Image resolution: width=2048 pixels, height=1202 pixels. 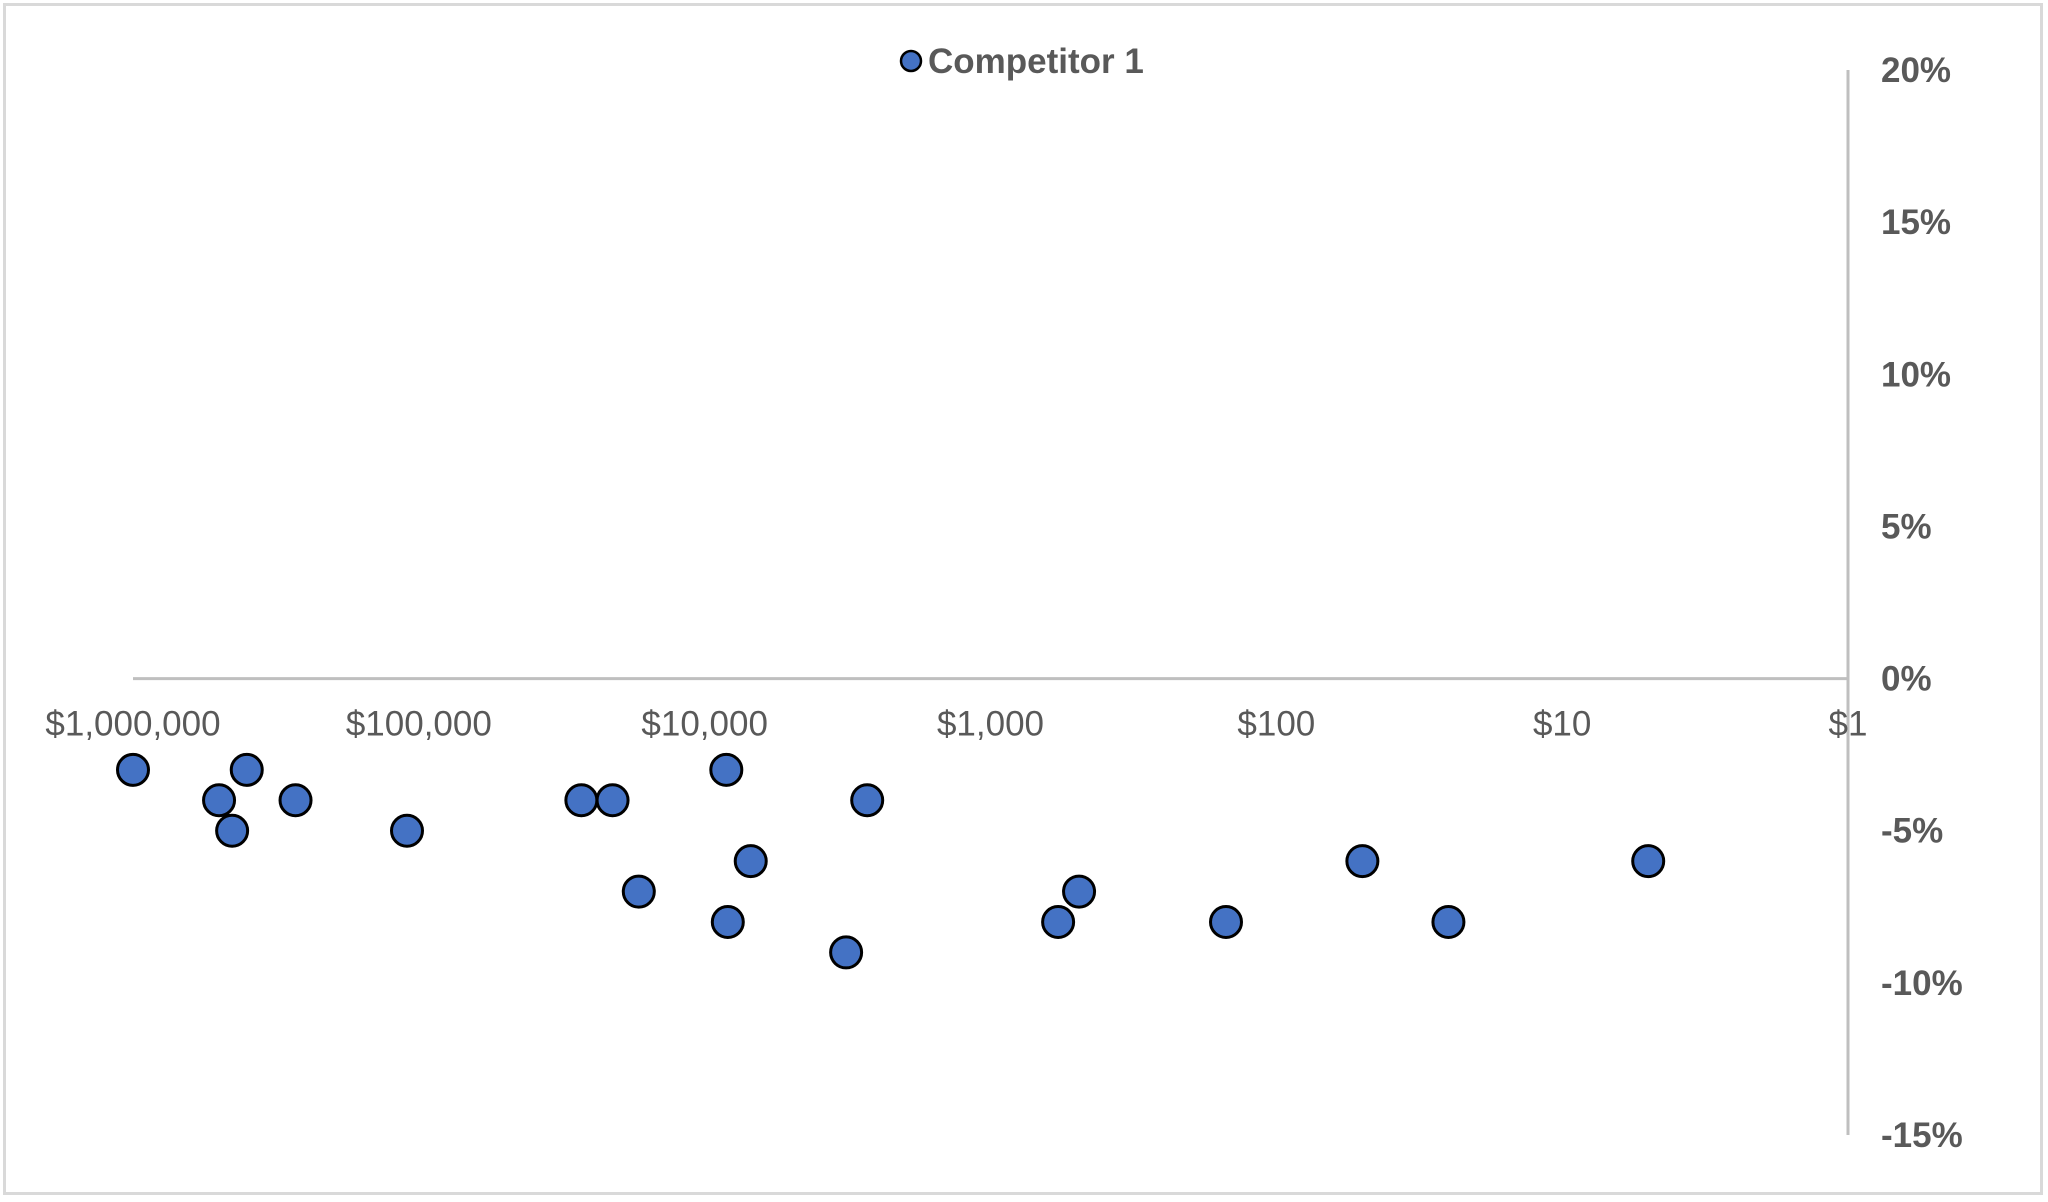 I want to click on y-tick-label: 20%, so click(x=1916, y=70).